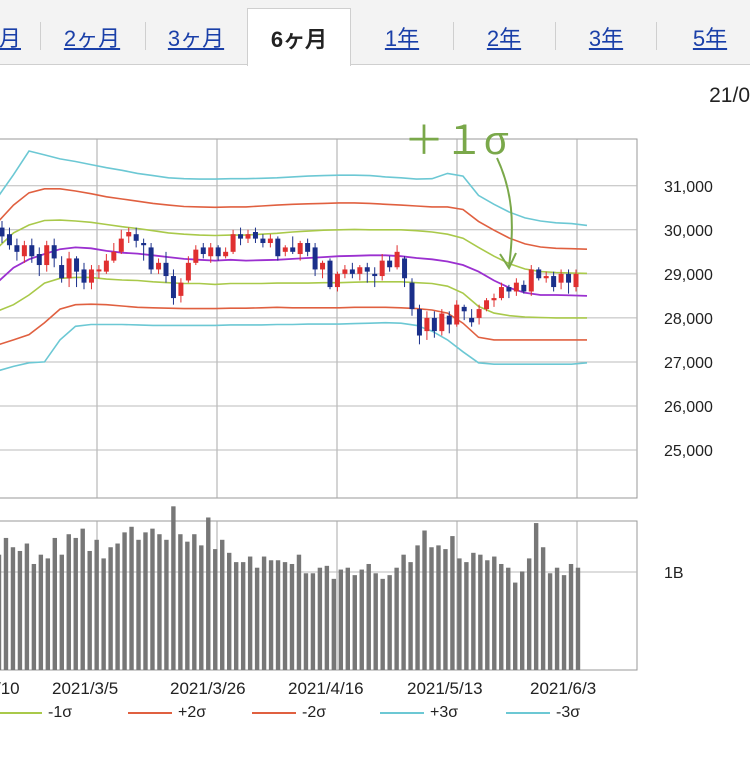  What do you see at coordinates (688, 363) in the screenshot?
I see `y-tick-label: 27,000` at bounding box center [688, 363].